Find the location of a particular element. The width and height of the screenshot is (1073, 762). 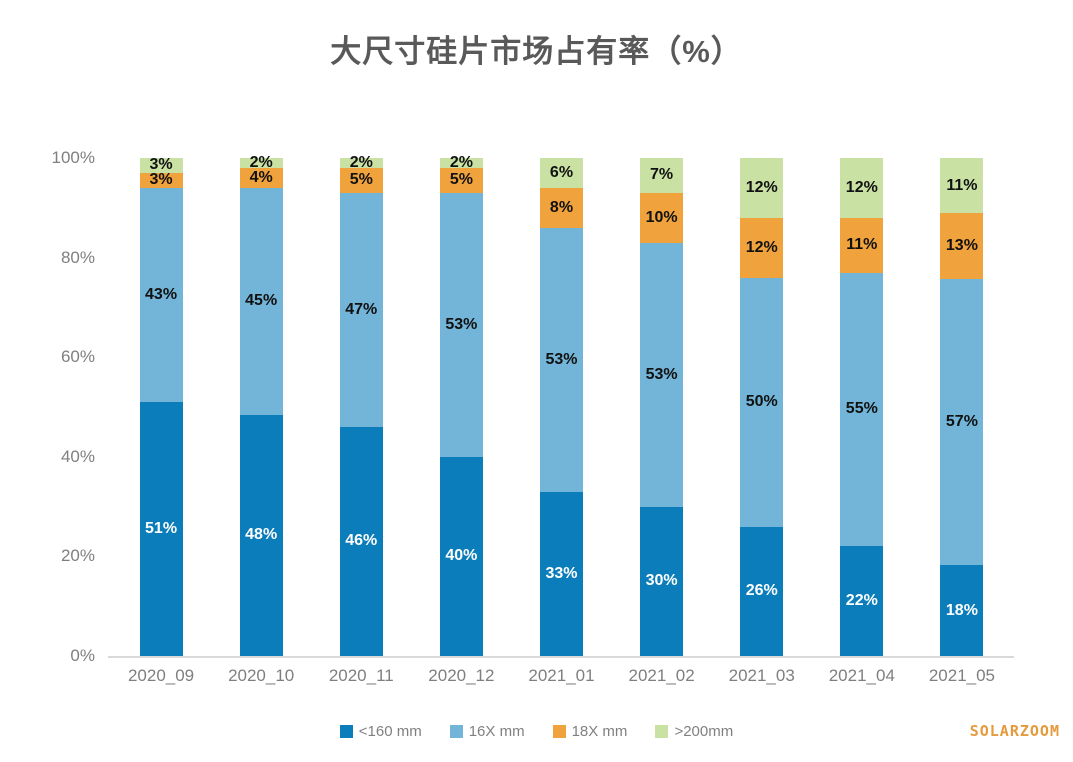

legend-item: 16X mm is located at coordinates (487, 731).